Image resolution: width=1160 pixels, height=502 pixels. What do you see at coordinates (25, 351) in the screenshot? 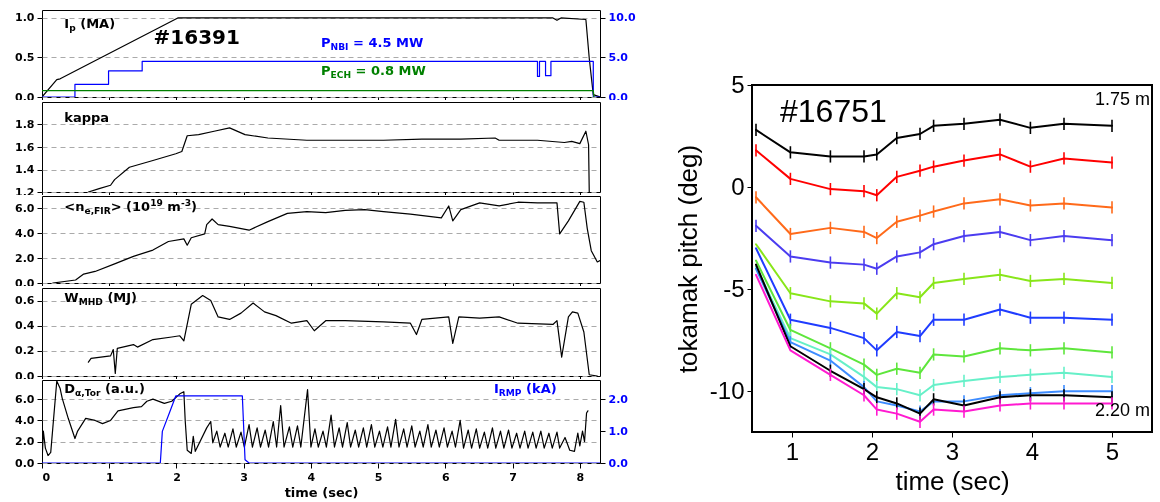
I see `y-tick-label: 0.2` at bounding box center [25, 351].